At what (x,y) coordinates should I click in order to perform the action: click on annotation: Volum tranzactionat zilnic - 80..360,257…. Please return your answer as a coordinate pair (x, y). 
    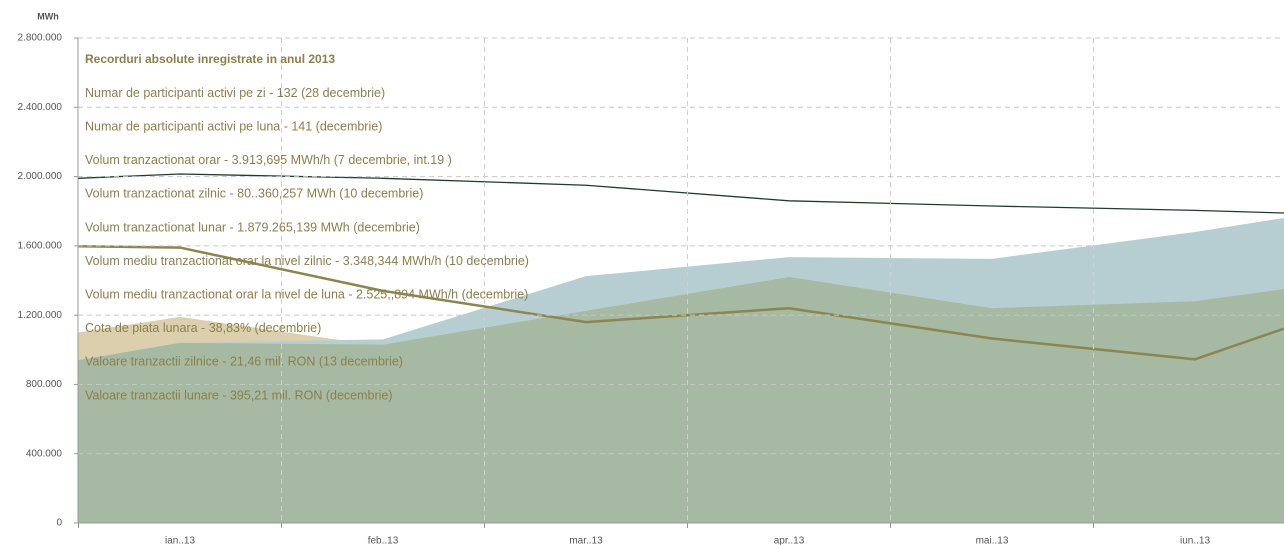
    Looking at the image, I should click on (254, 194).